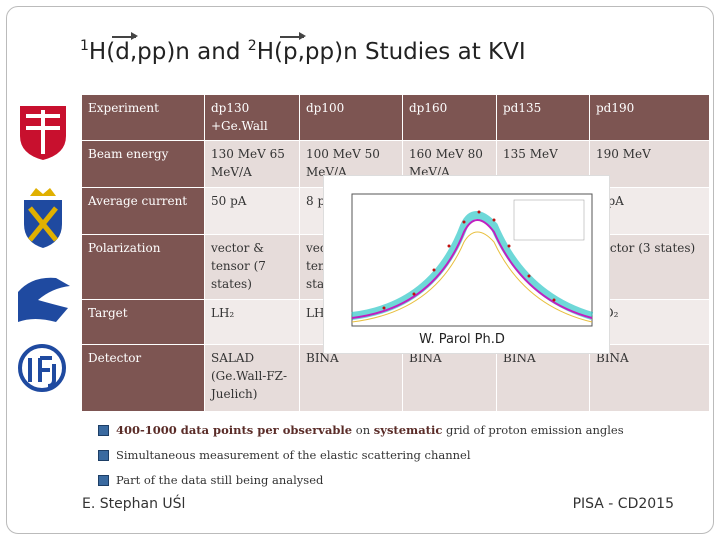  Describe the element at coordinates (143, 211) in the screenshot. I see `row-header: Average current` at that location.